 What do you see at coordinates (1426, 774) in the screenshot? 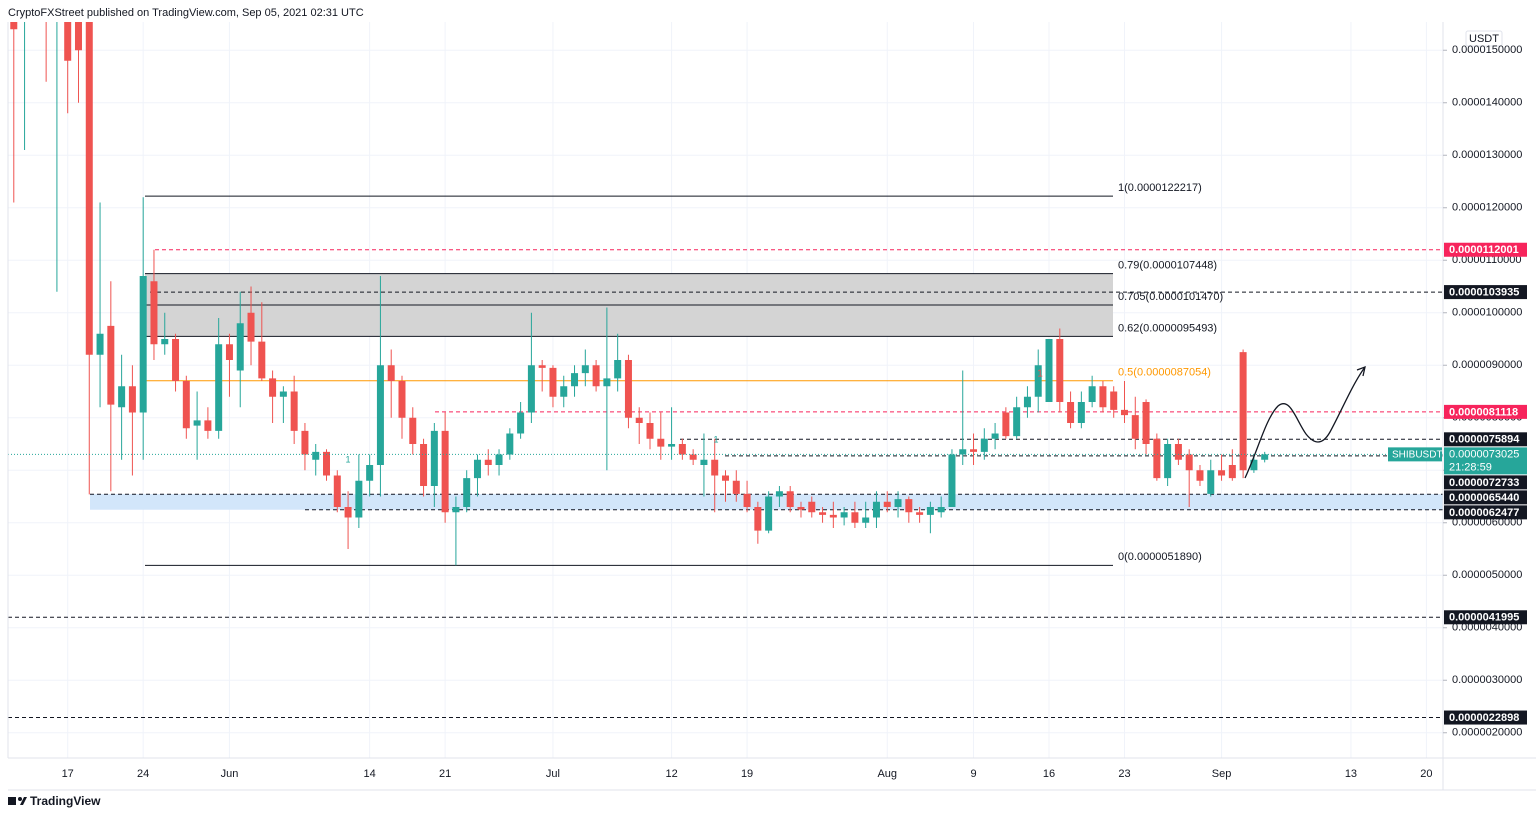
I see `x-tick-label: 20` at bounding box center [1426, 774].